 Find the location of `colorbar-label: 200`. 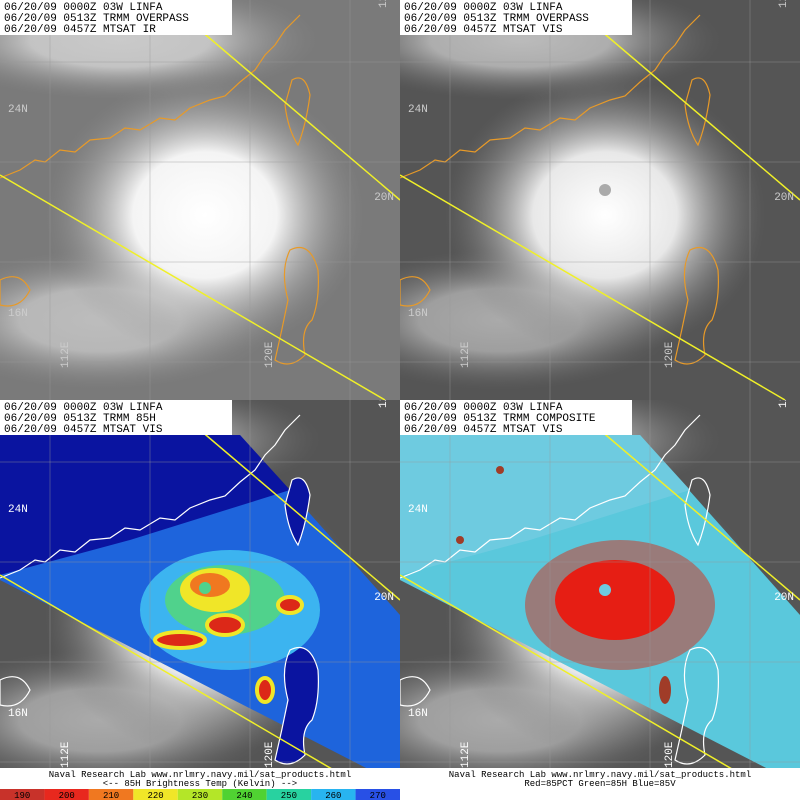

colorbar-label: 200 is located at coordinates (67, 795).